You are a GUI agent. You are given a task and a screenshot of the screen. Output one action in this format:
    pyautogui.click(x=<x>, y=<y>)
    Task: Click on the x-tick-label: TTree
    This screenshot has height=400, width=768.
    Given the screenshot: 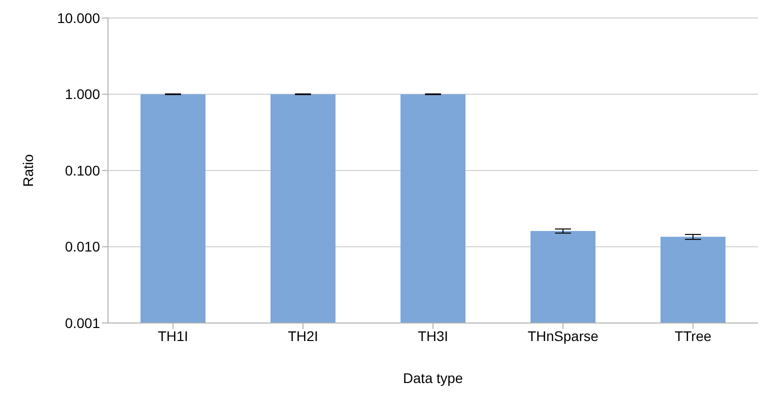 What is the action you would take?
    pyautogui.click(x=693, y=336)
    